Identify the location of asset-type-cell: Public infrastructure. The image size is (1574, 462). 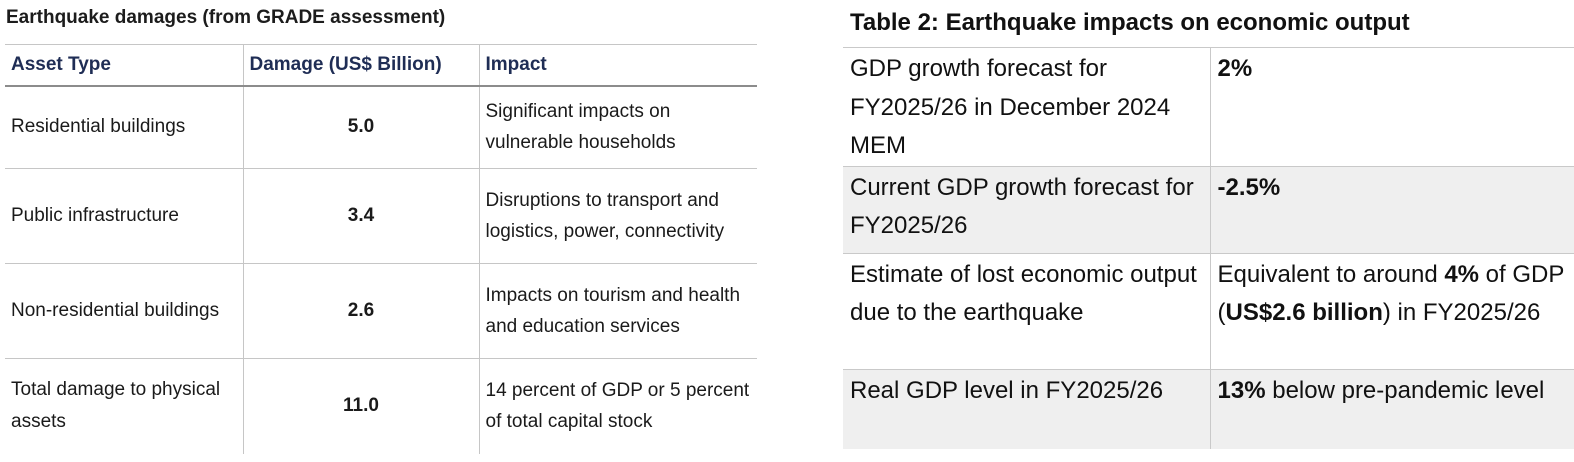
(124, 216).